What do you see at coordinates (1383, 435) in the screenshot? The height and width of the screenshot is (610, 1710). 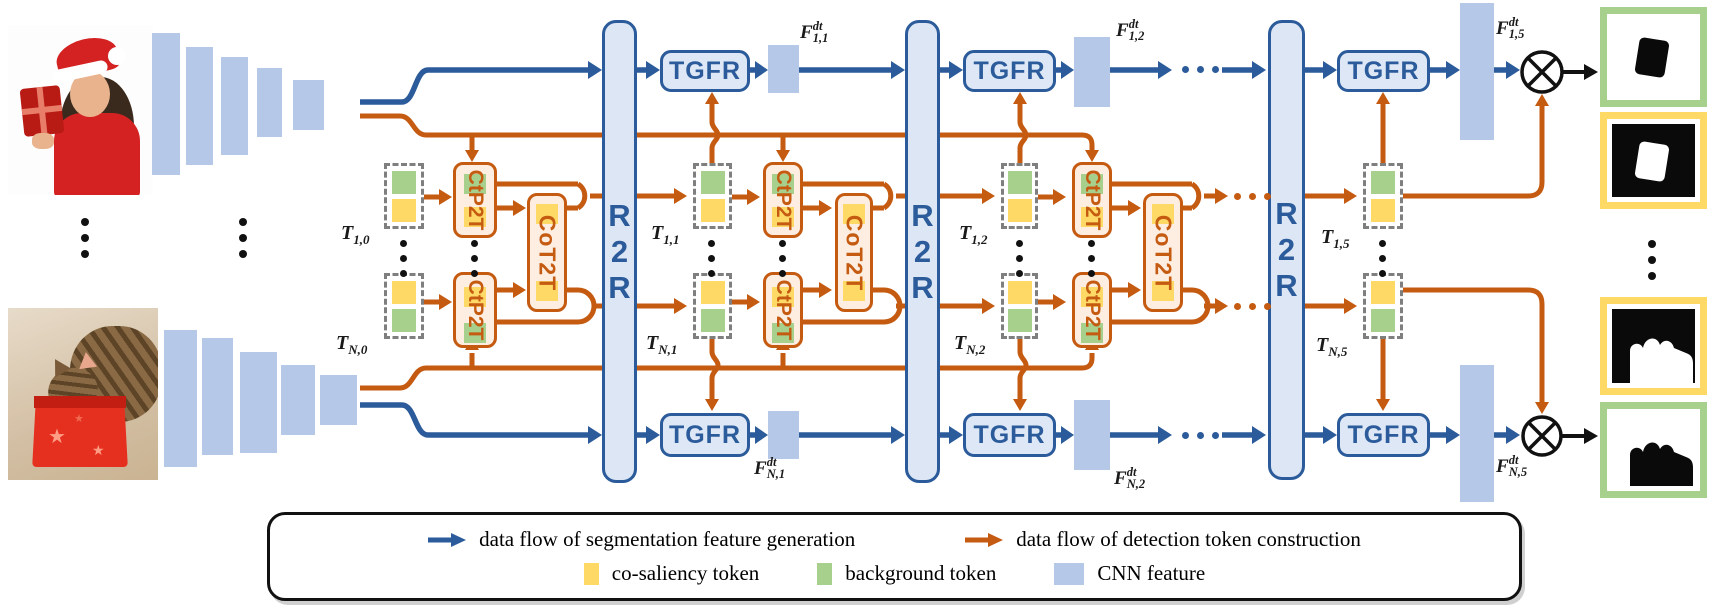 I see `tgfr-module-bottom-5: TGFR` at bounding box center [1383, 435].